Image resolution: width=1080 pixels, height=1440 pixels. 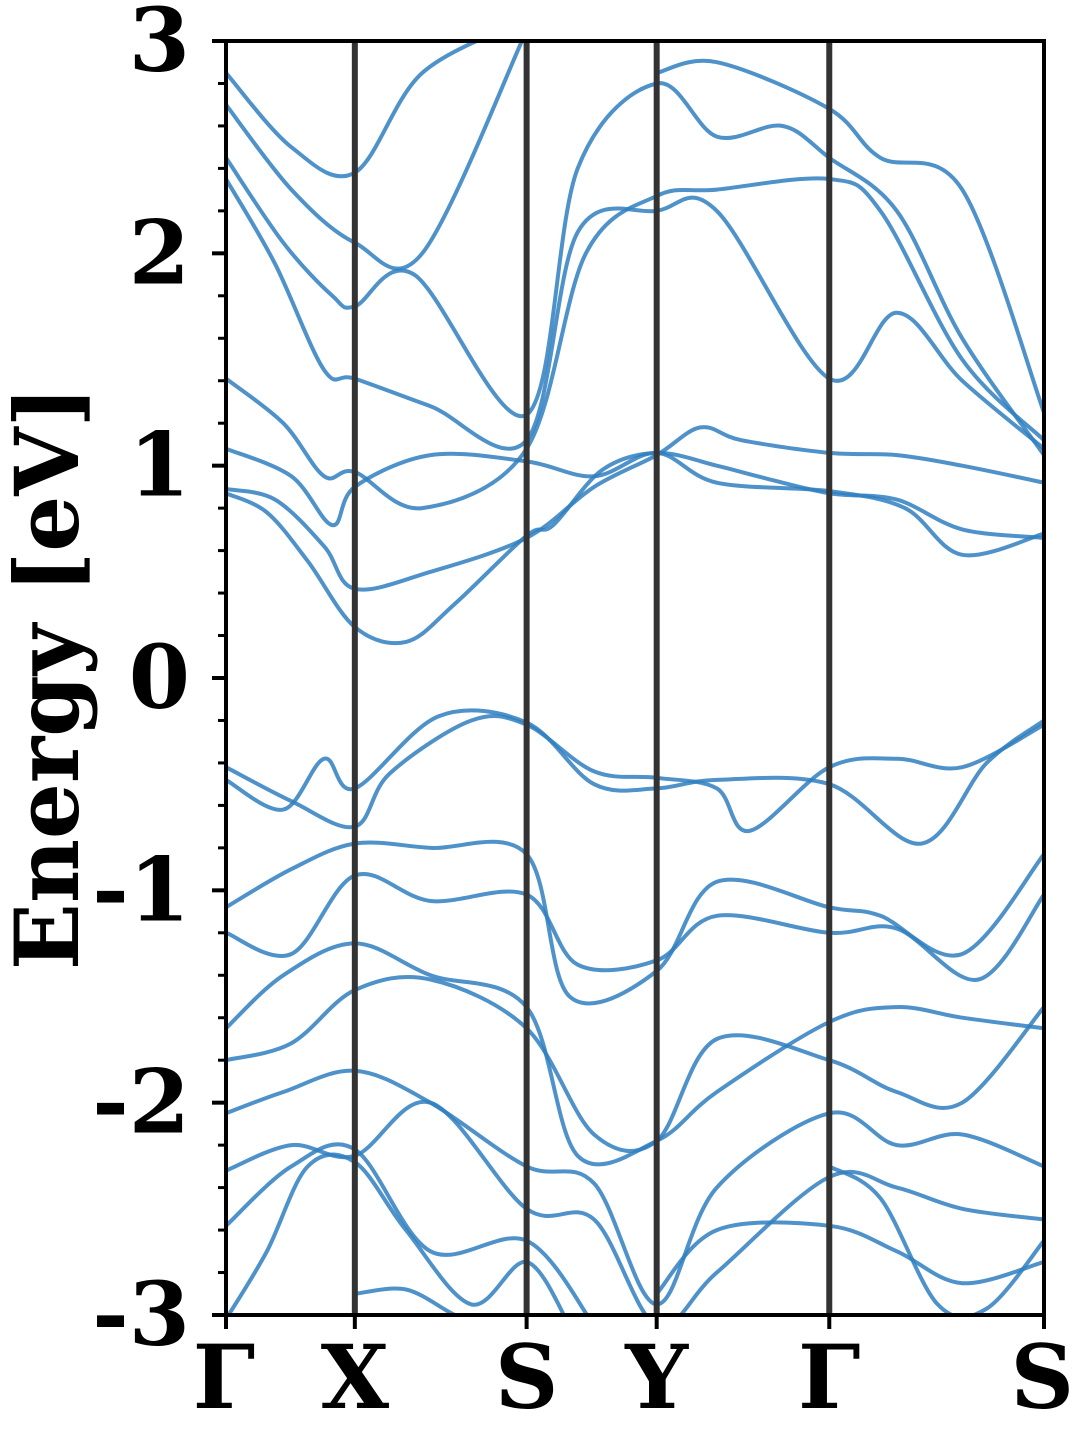 I want to click on y-tick-label: -1, so click(x=141, y=889).